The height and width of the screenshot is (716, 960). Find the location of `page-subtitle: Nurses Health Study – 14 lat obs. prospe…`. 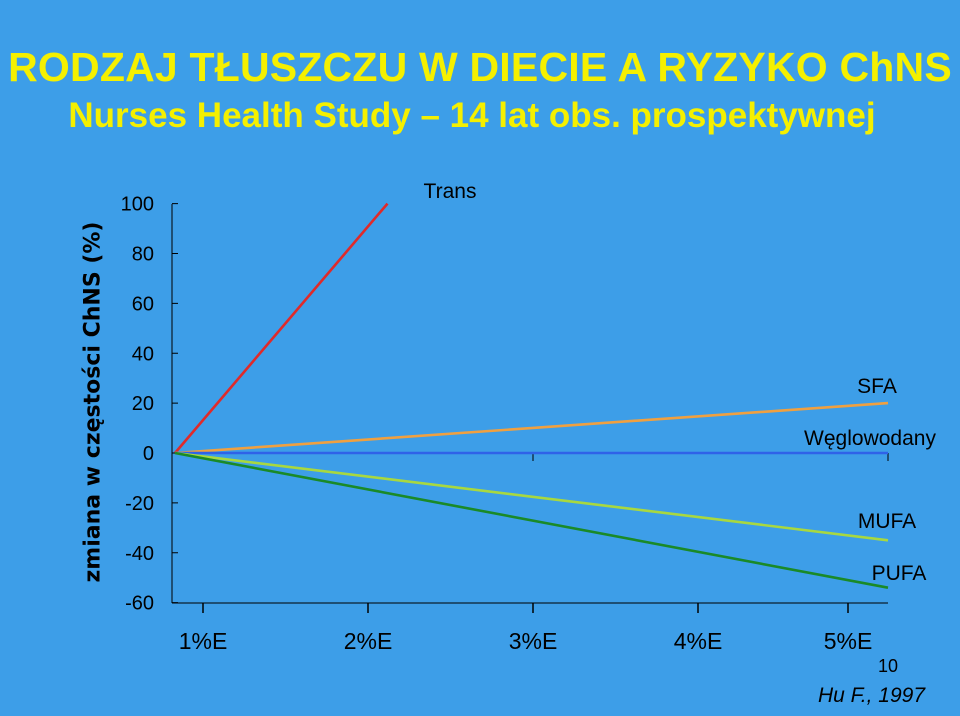

page-subtitle: Nurses Health Study – 14 lat obs. prospe… is located at coordinates (472, 115).